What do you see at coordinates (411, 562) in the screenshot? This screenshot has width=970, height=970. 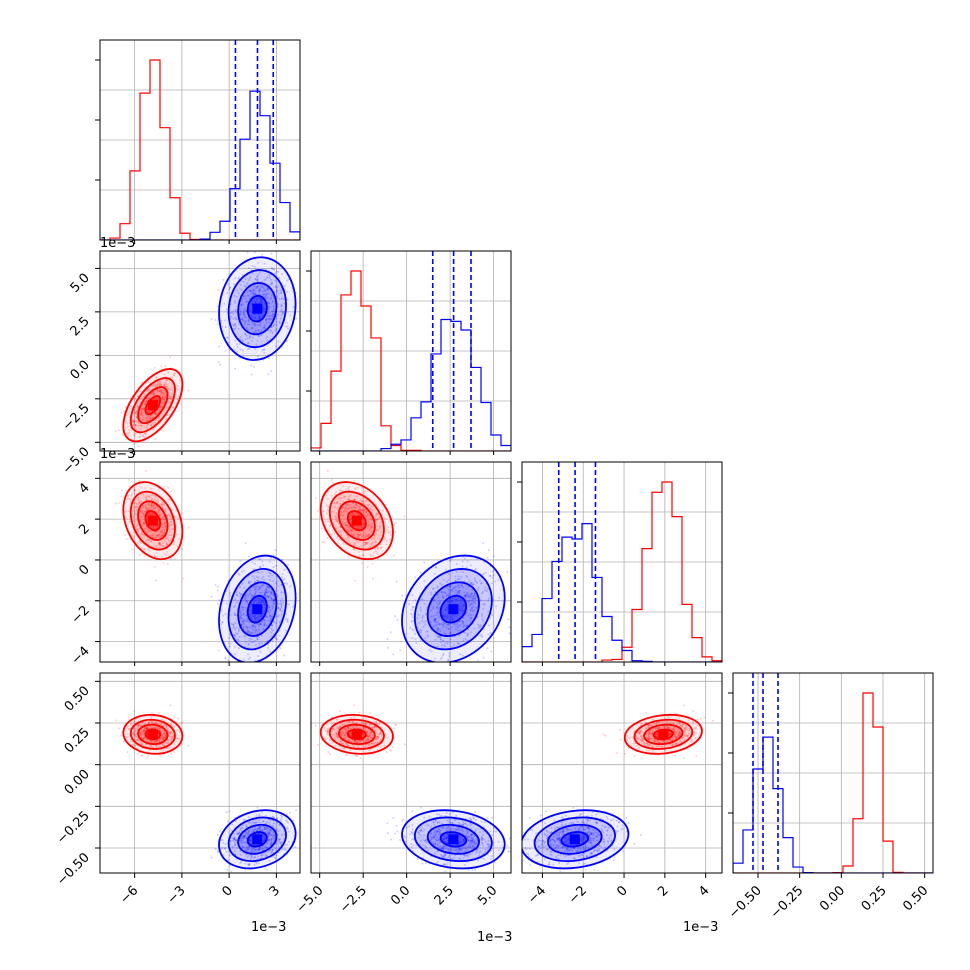 I see `panel-frame` at bounding box center [411, 562].